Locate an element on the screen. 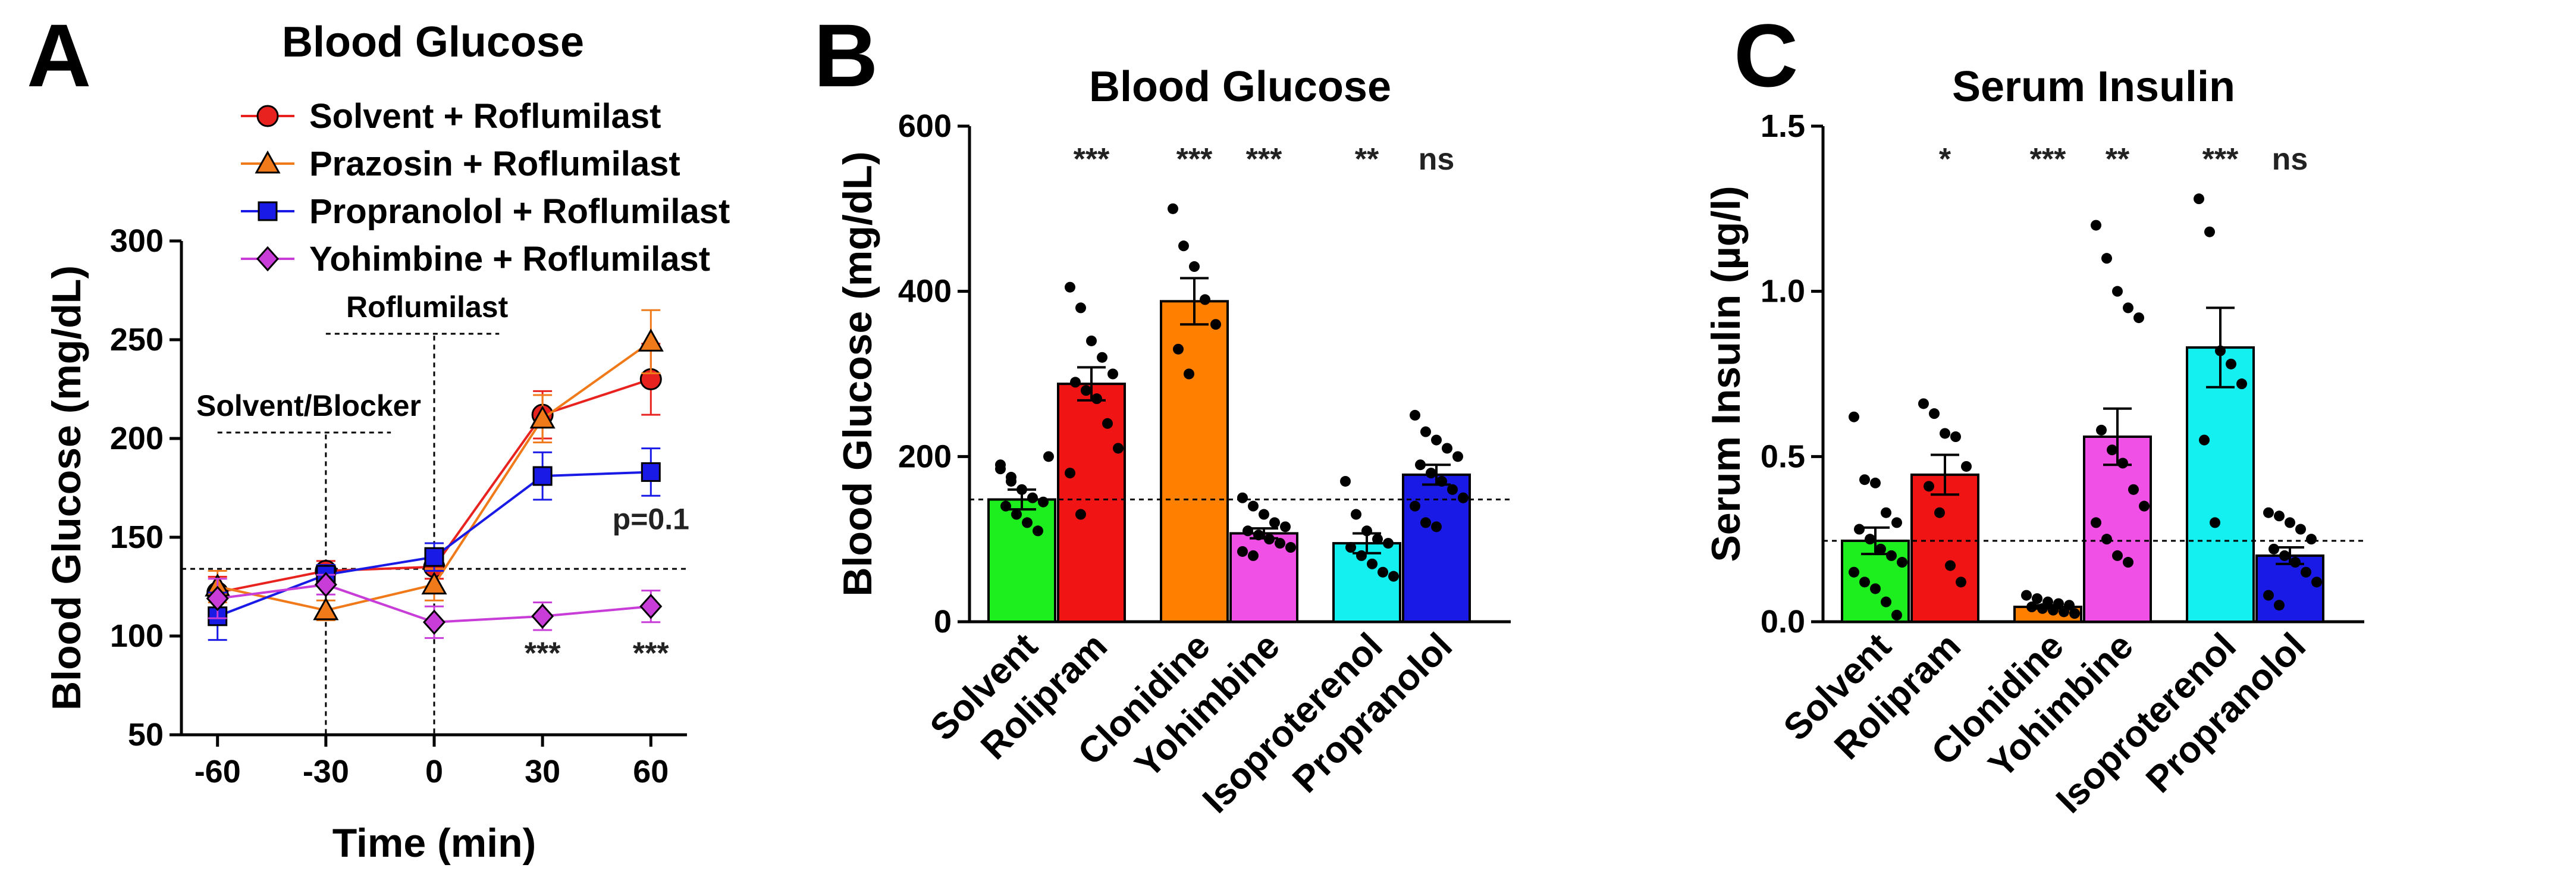  legend-label: Solvent + Roflumilast is located at coordinates (485, 117).